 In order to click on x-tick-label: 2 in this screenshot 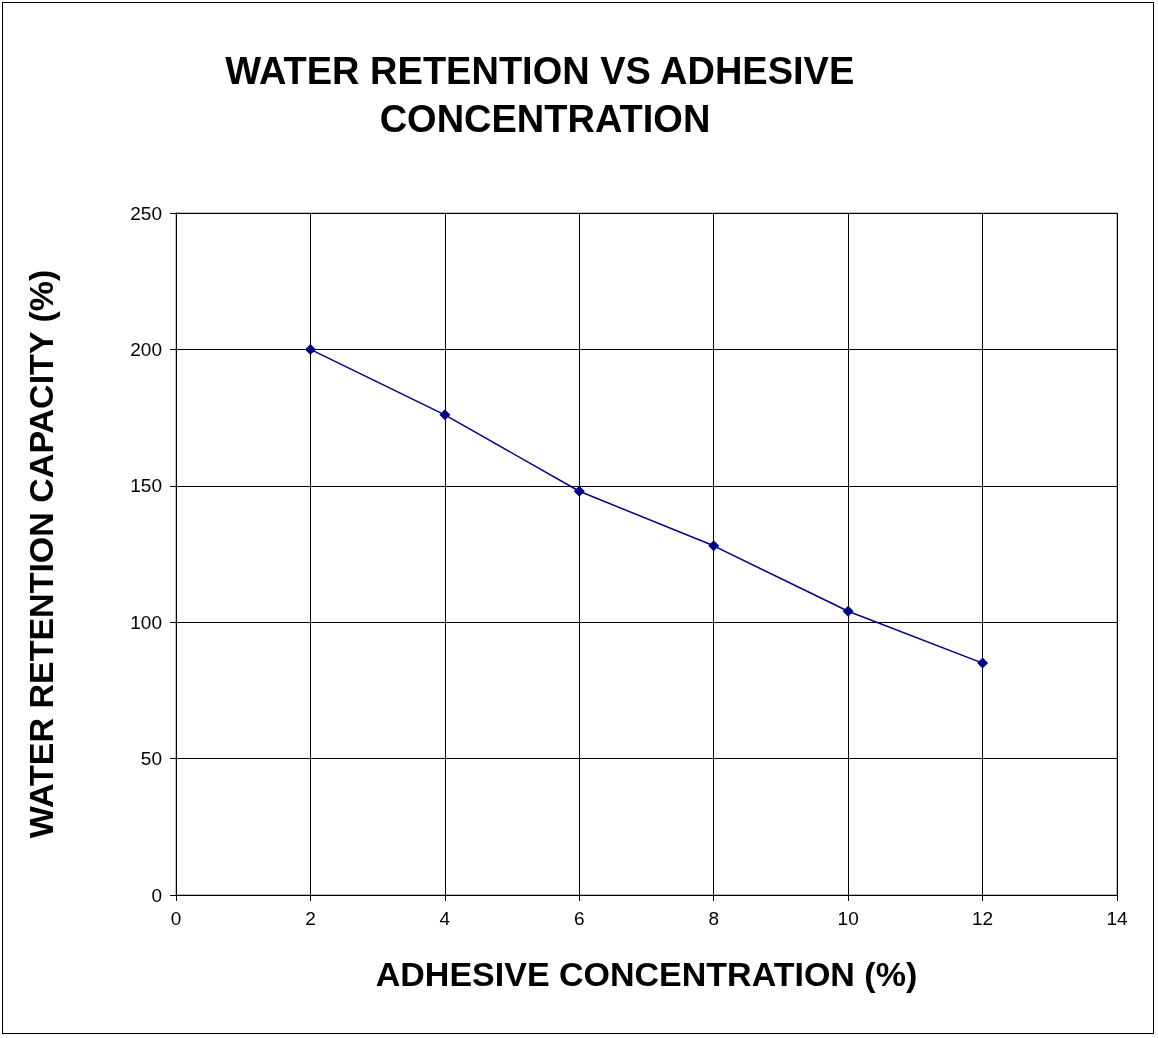, I will do `click(310, 918)`.